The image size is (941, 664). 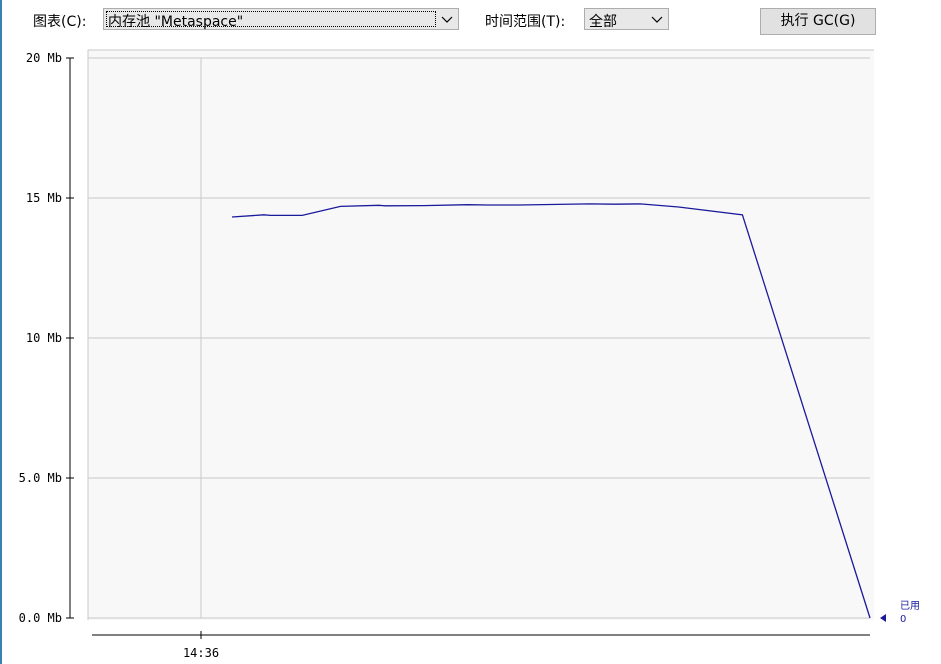 What do you see at coordinates (626, 19) in the screenshot?
I see `time-range-select: 全部` at bounding box center [626, 19].